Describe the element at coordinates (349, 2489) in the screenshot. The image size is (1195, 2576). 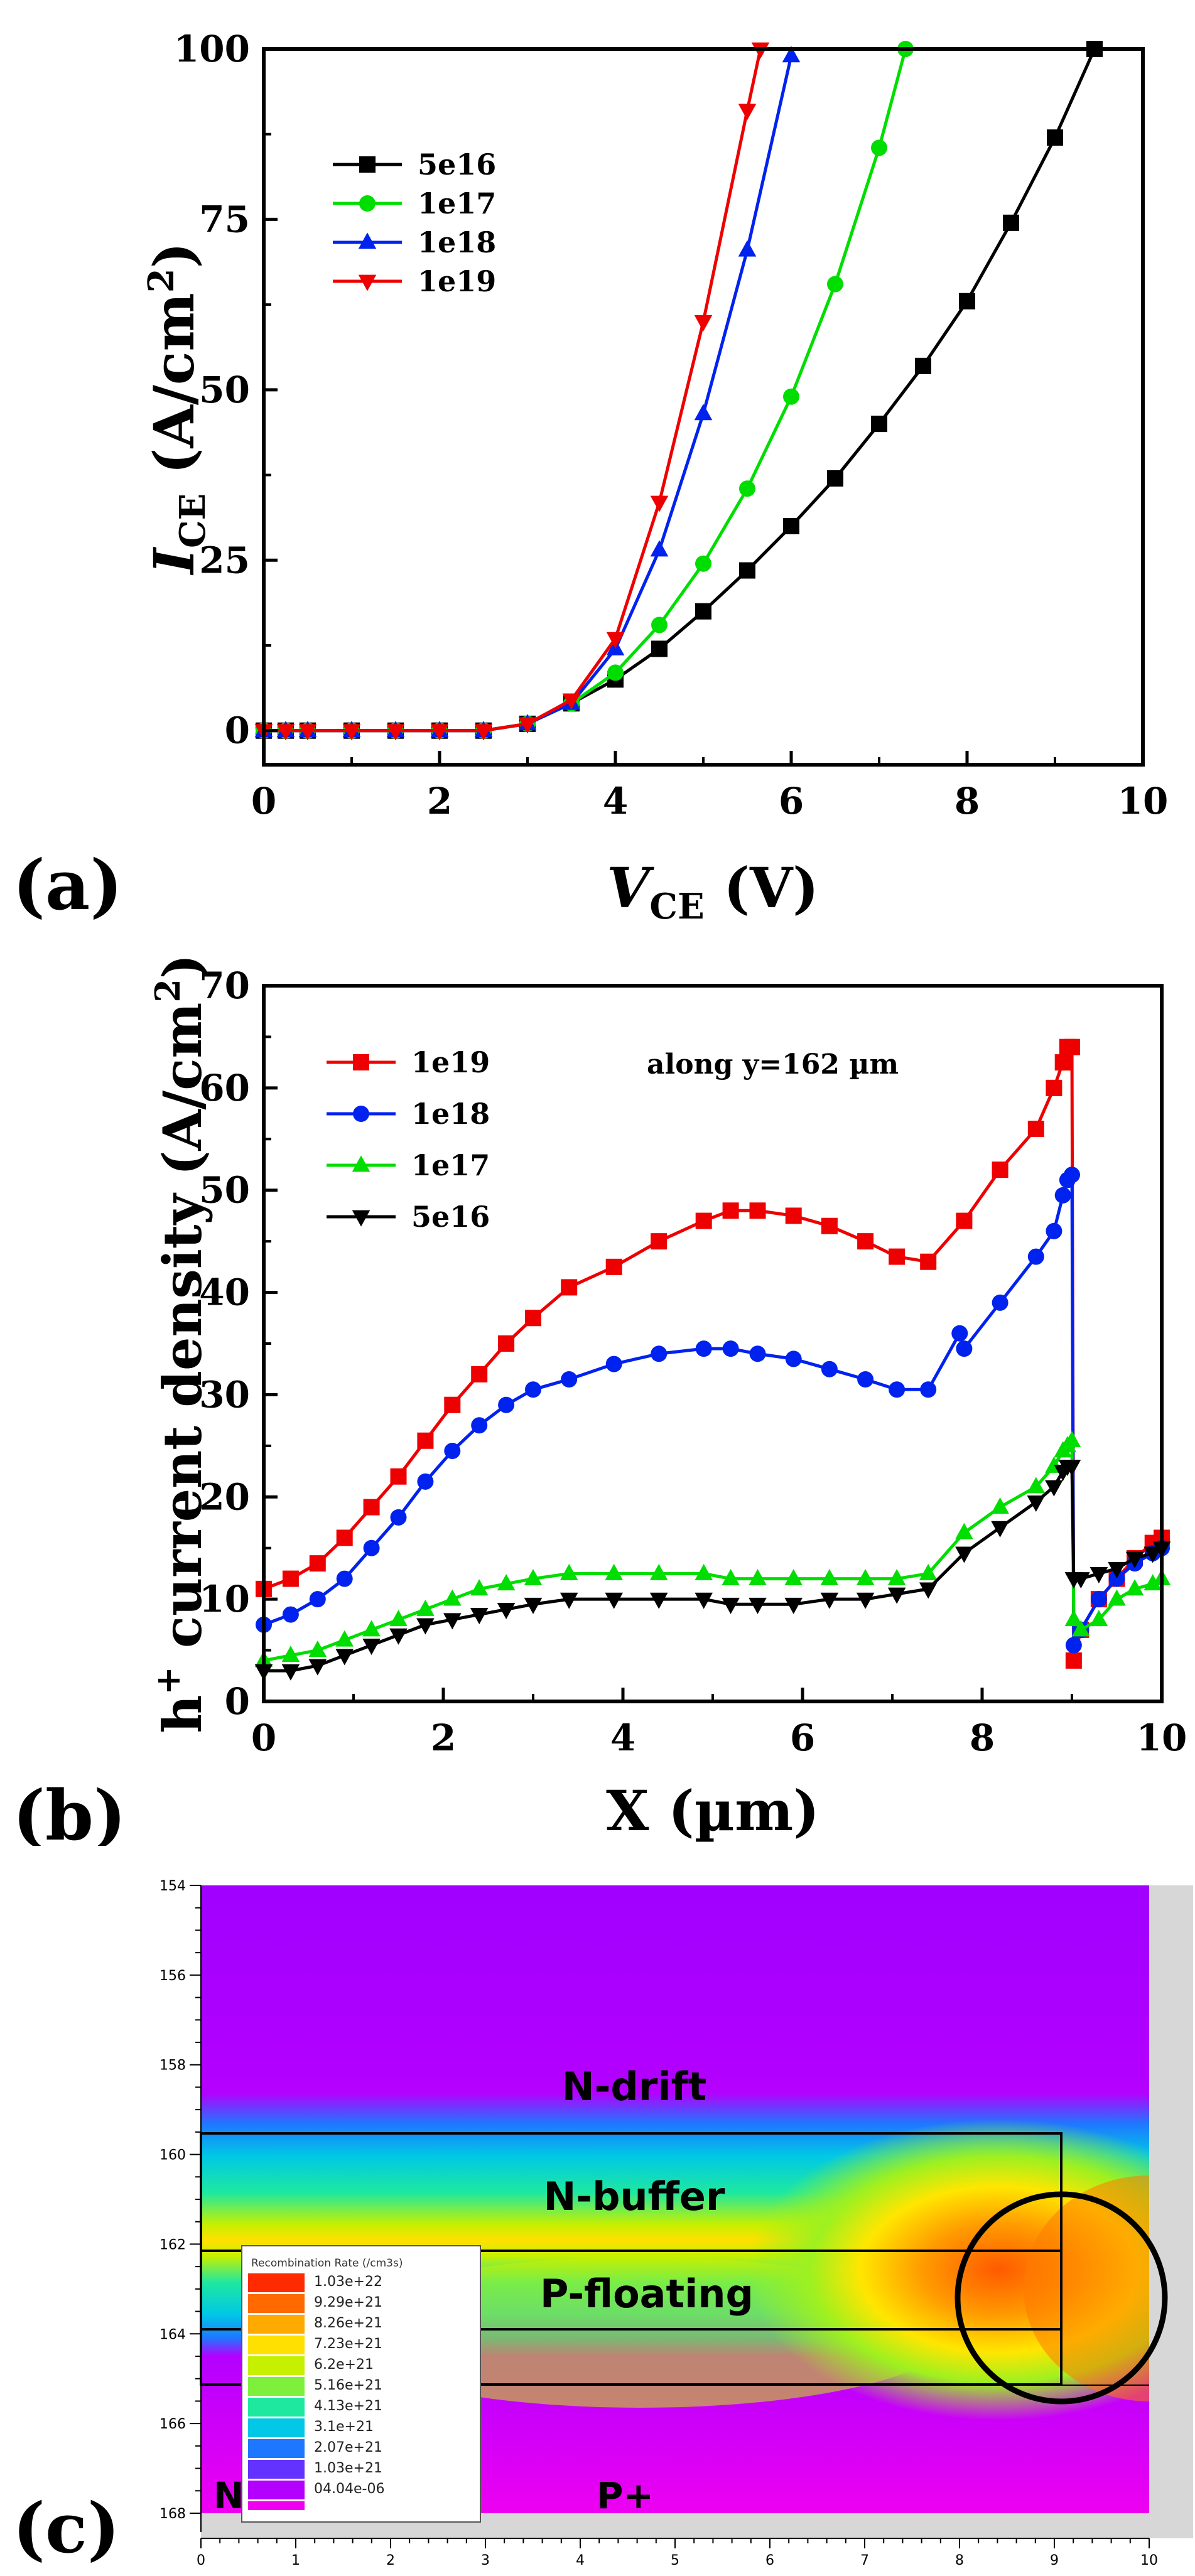
I see `legend-value: 04.04e-06` at that location.